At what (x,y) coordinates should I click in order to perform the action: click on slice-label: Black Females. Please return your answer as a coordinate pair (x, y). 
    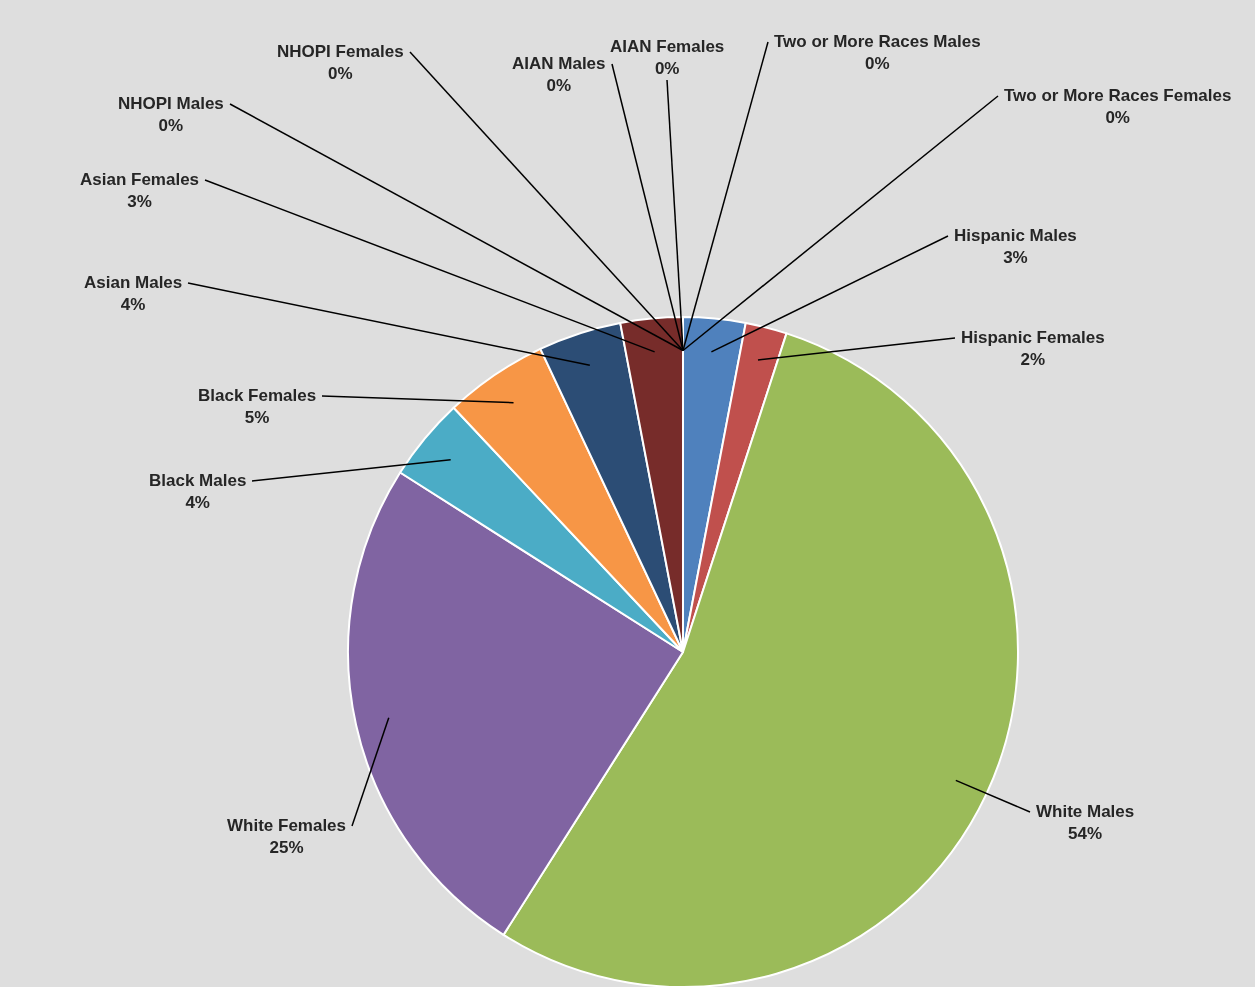
    Looking at the image, I should click on (257, 395).